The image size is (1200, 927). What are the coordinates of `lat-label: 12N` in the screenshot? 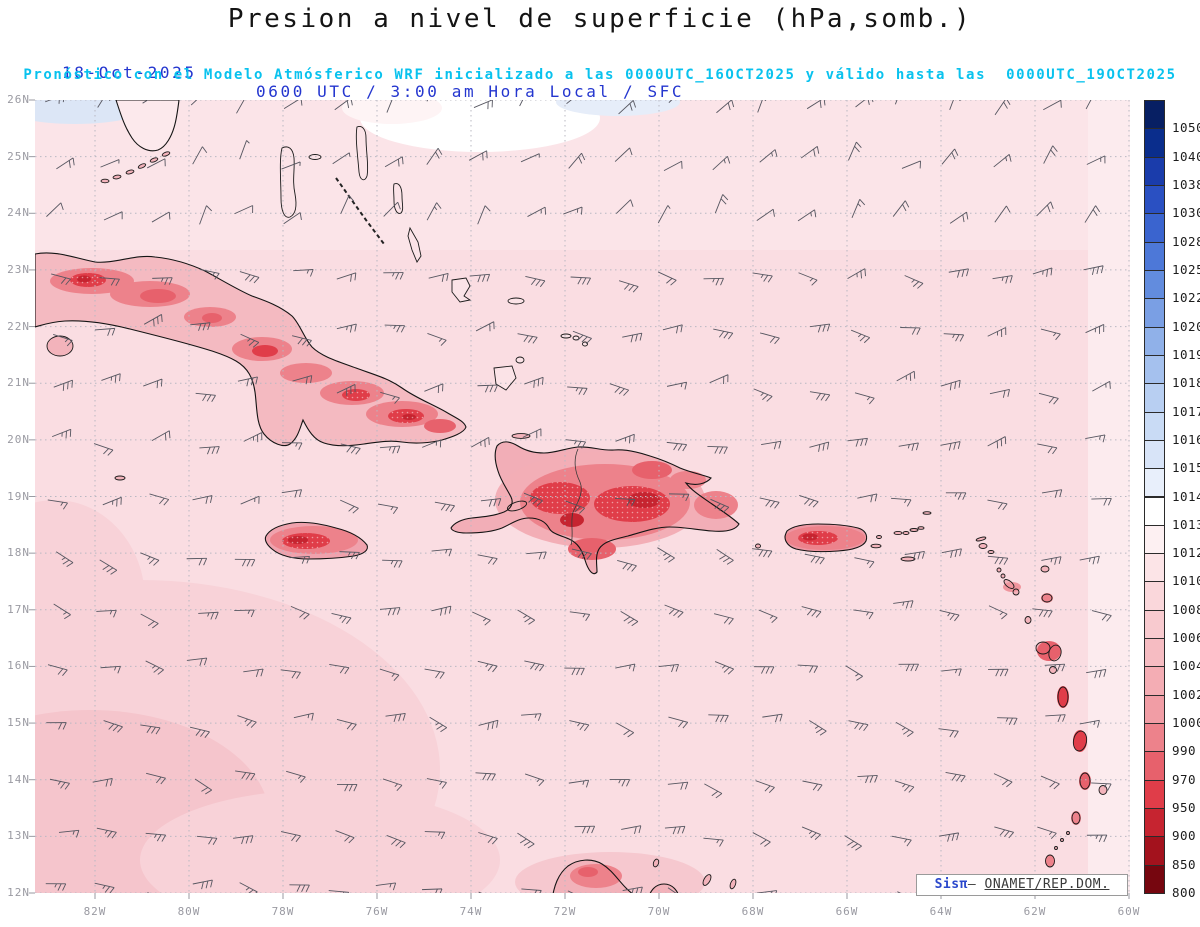 It's located at (18, 892).